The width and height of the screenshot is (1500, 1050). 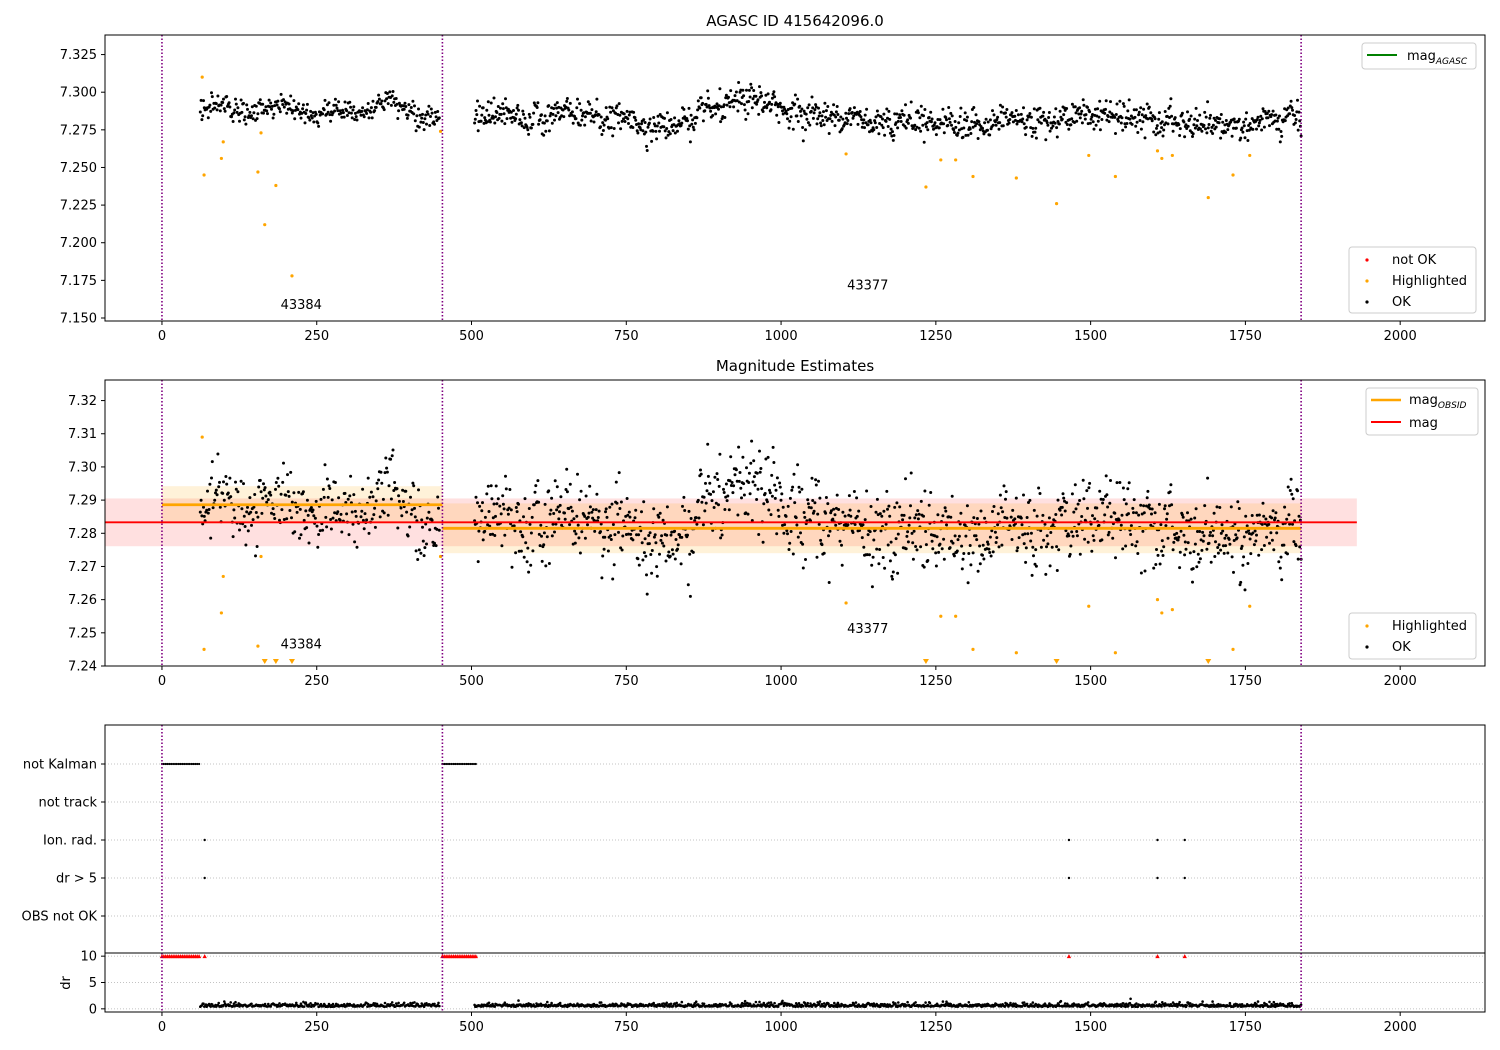 What do you see at coordinates (1437, 58) in the screenshot?
I see `svg-text: magAGASC` at bounding box center [1437, 58].